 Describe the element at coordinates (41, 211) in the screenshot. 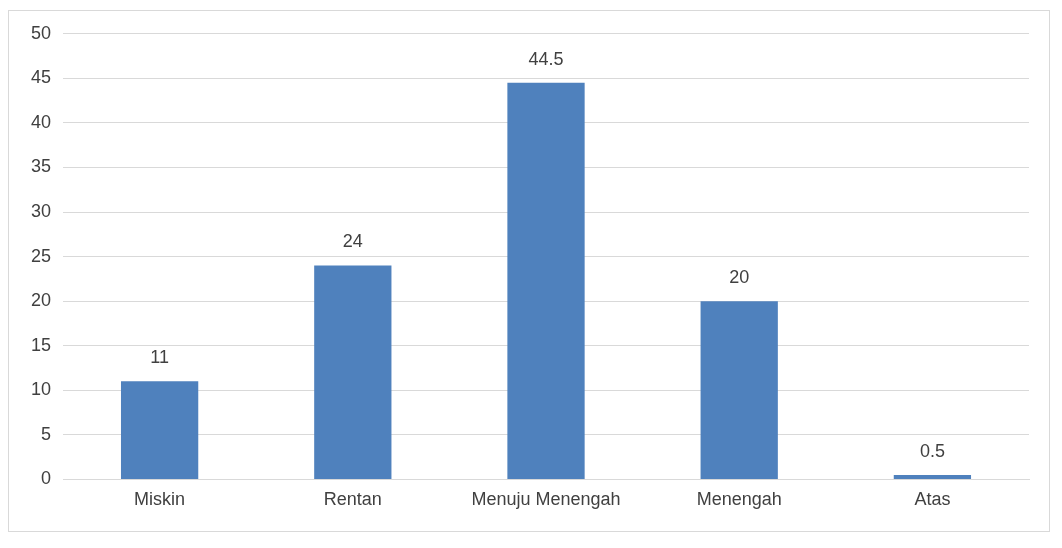

I see `y-tick-label: 30` at that location.